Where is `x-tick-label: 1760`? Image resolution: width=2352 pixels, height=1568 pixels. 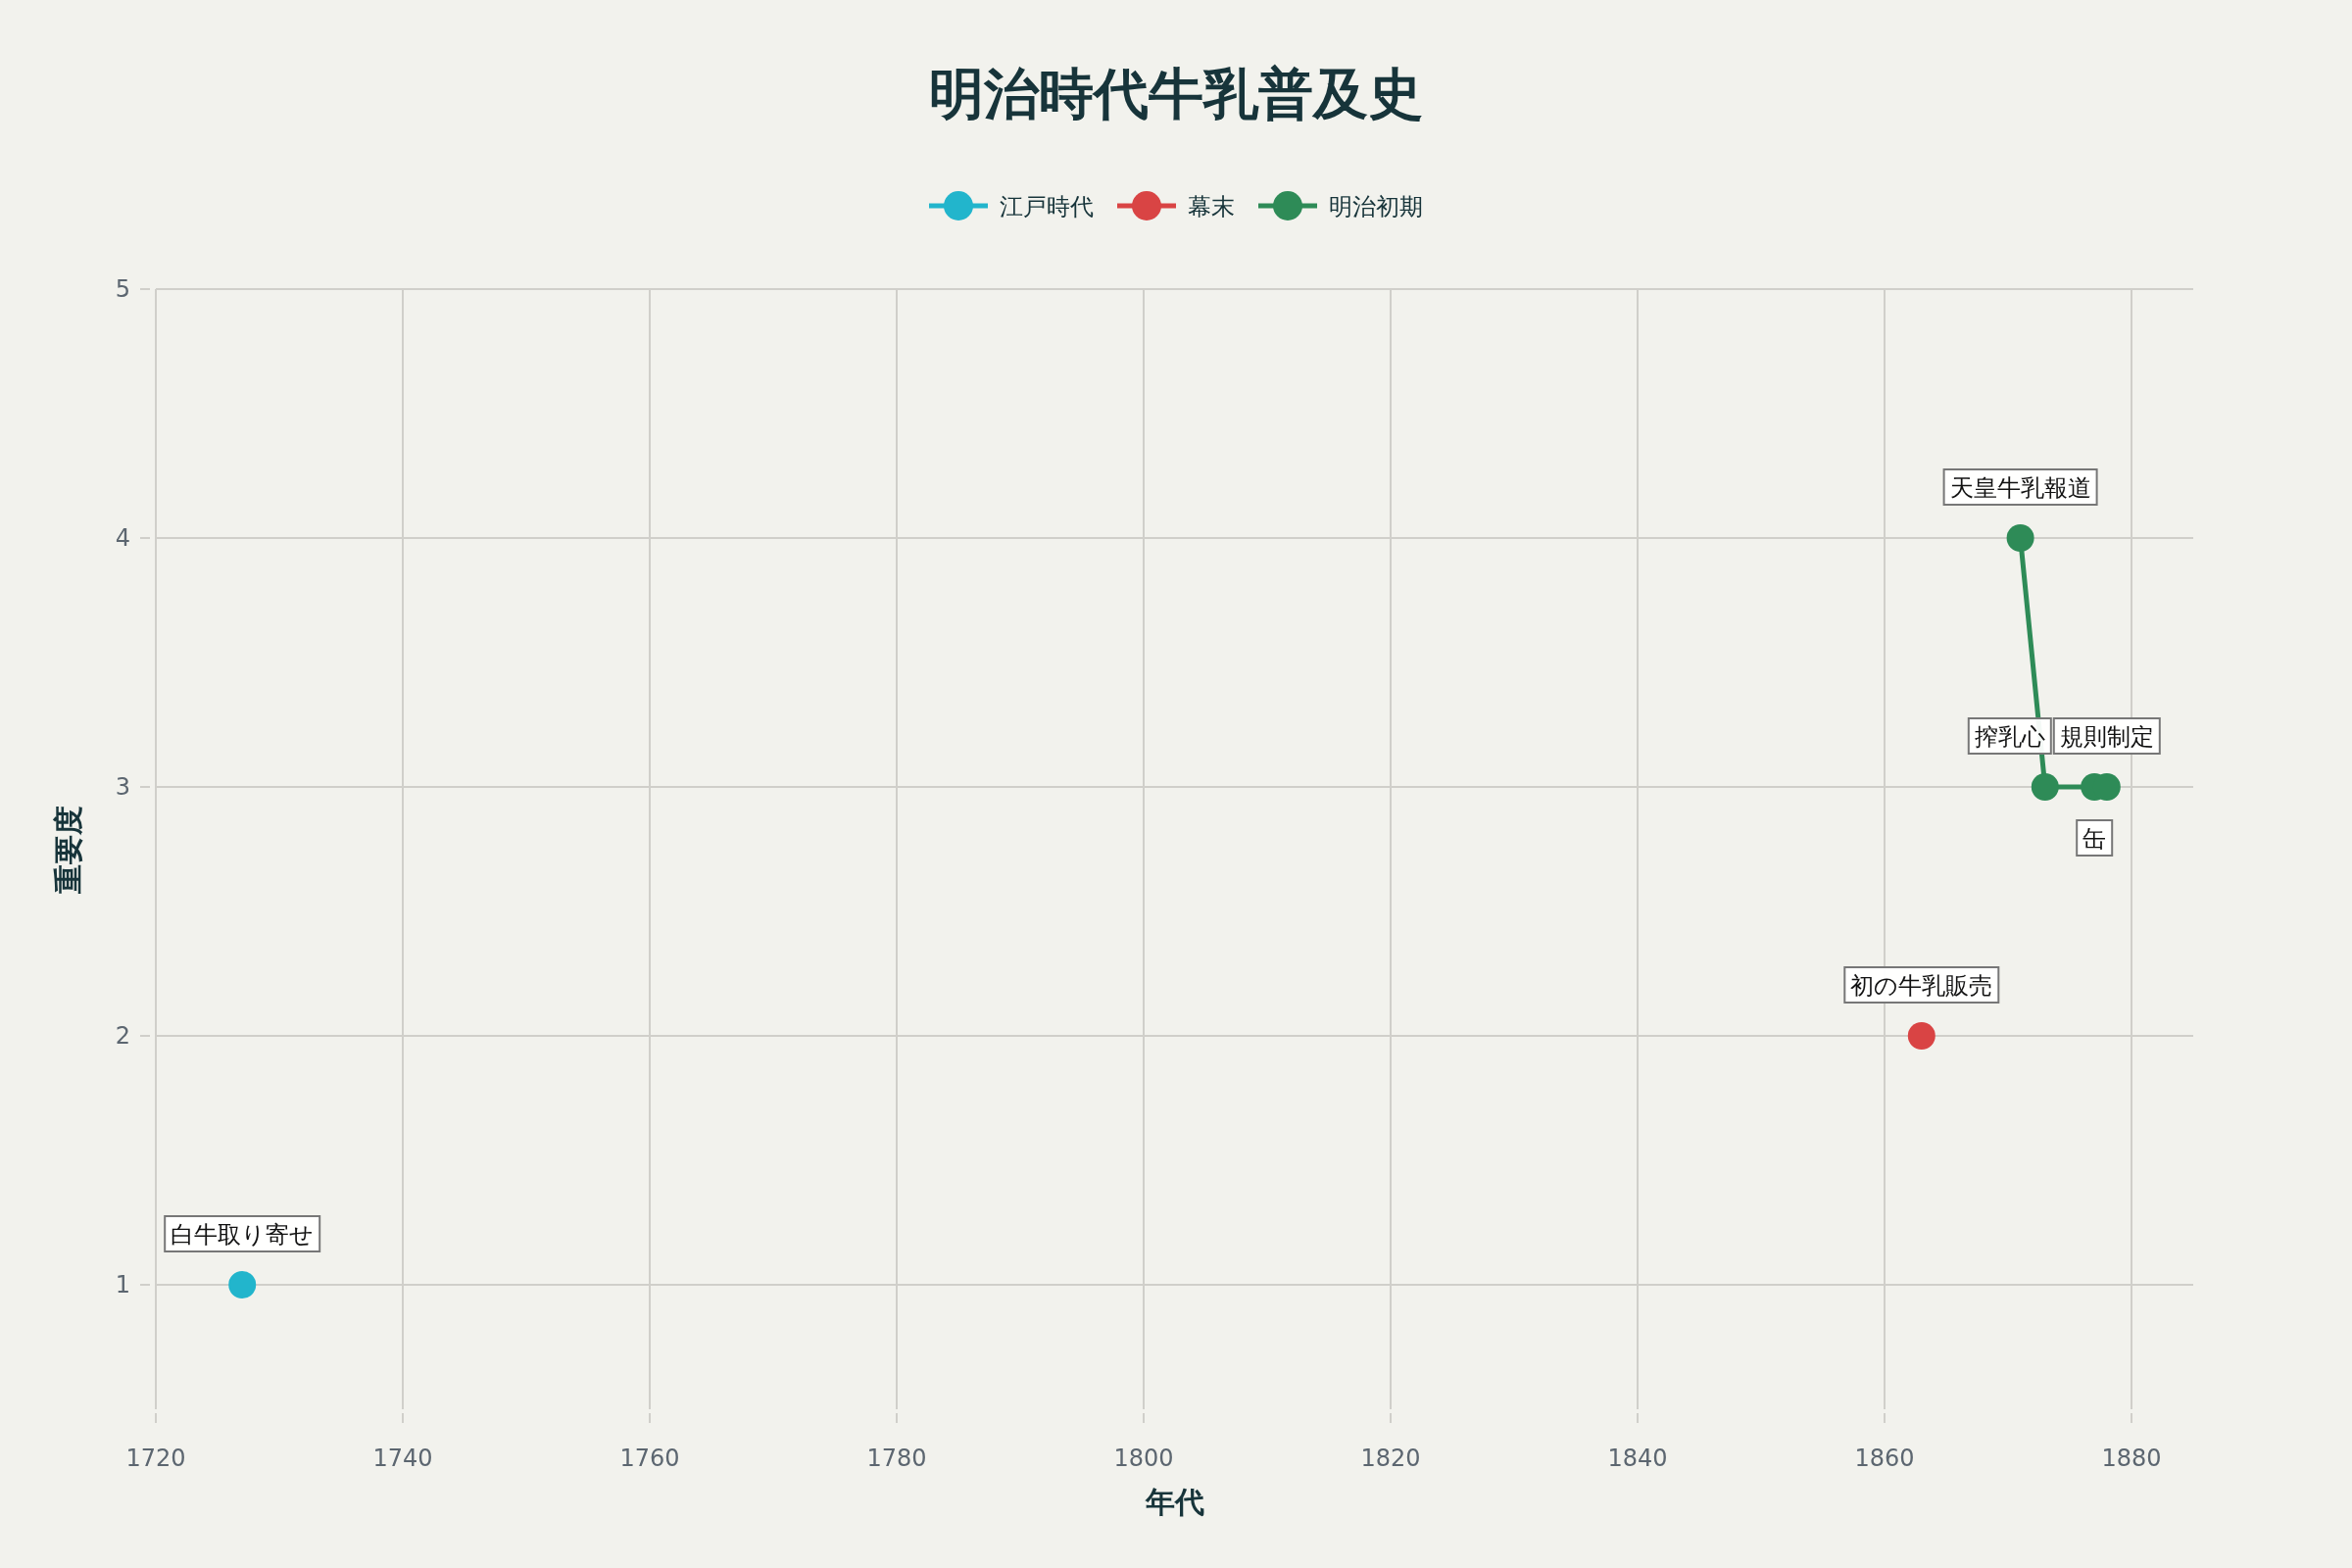
x-tick-label: 1760 is located at coordinates (649, 1458).